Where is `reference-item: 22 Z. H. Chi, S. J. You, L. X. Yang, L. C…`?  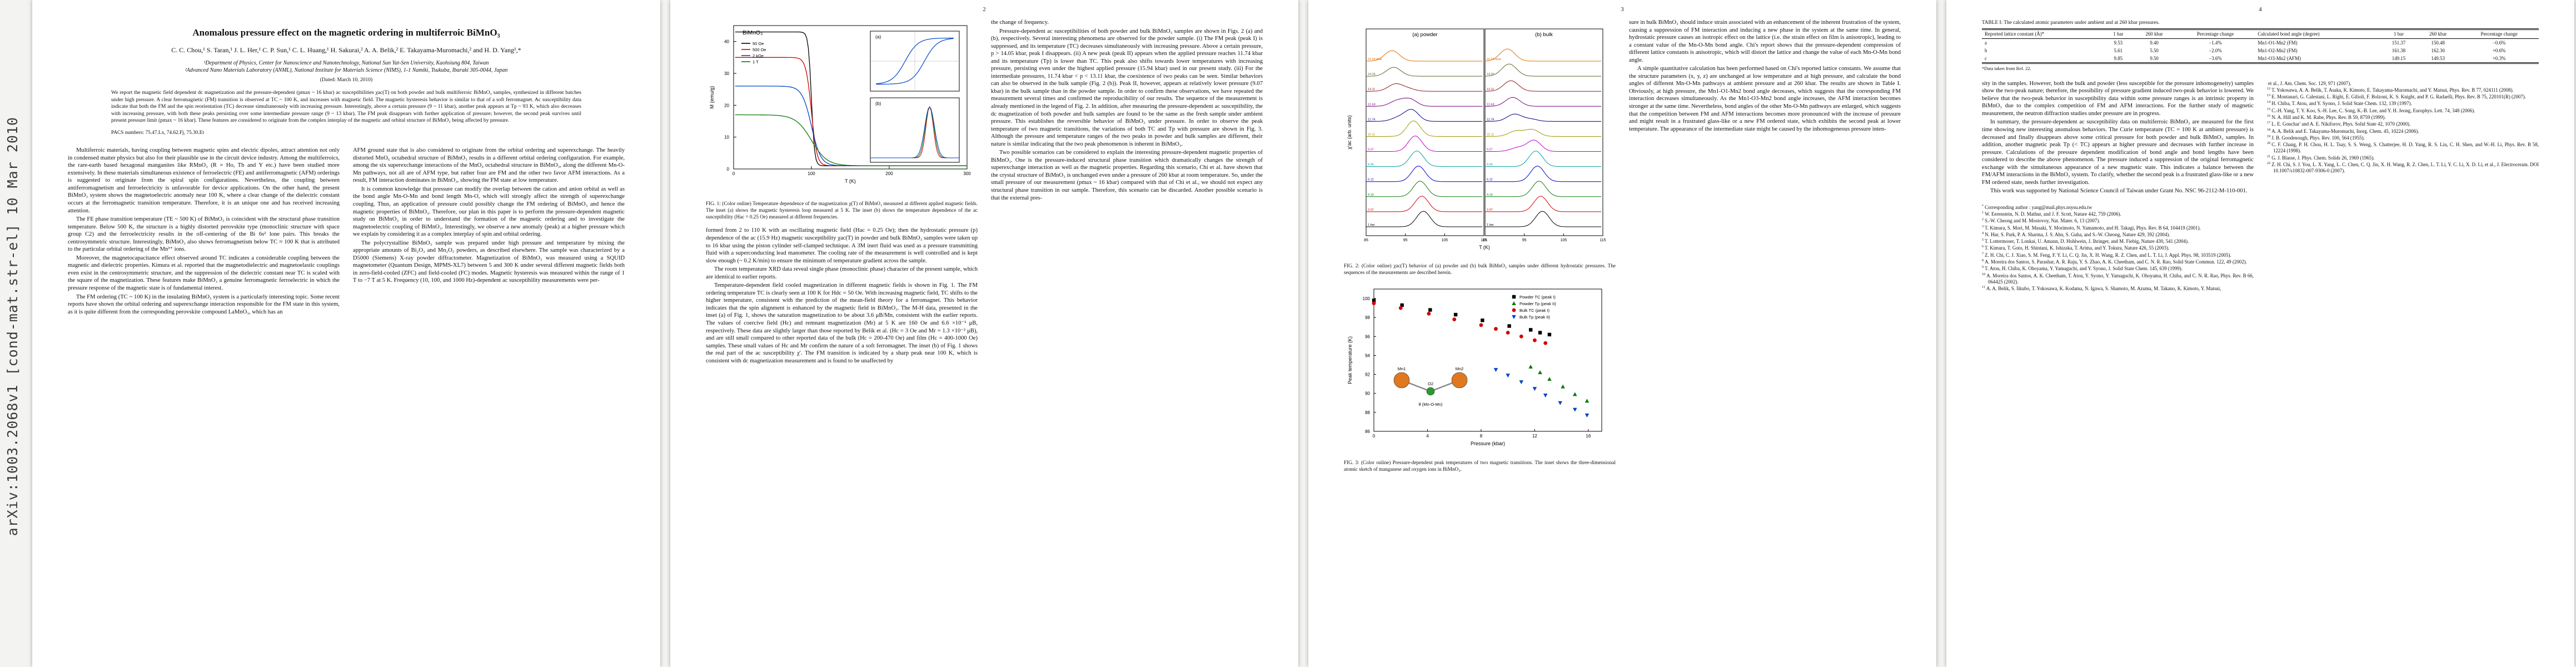
reference-item: 22 Z. H. Chi, S. J. You, L. X. Yang, L. C… is located at coordinates (2403, 168).